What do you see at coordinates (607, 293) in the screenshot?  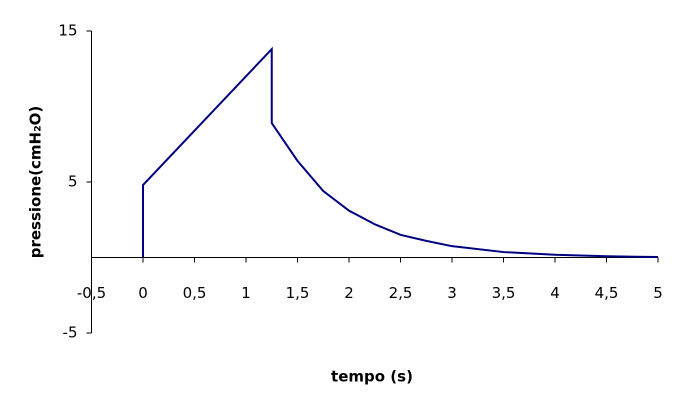 I see `x-tick-label: 4,5` at bounding box center [607, 293].